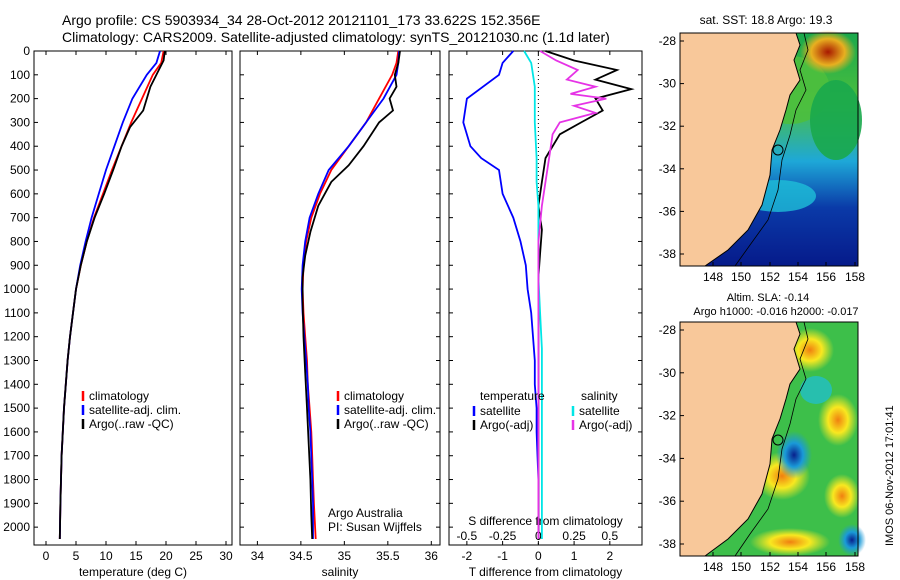 The height and width of the screenshot is (580, 900). Describe the element at coordinates (166, 556) in the screenshot. I see `x-tick-label: 20` at that location.